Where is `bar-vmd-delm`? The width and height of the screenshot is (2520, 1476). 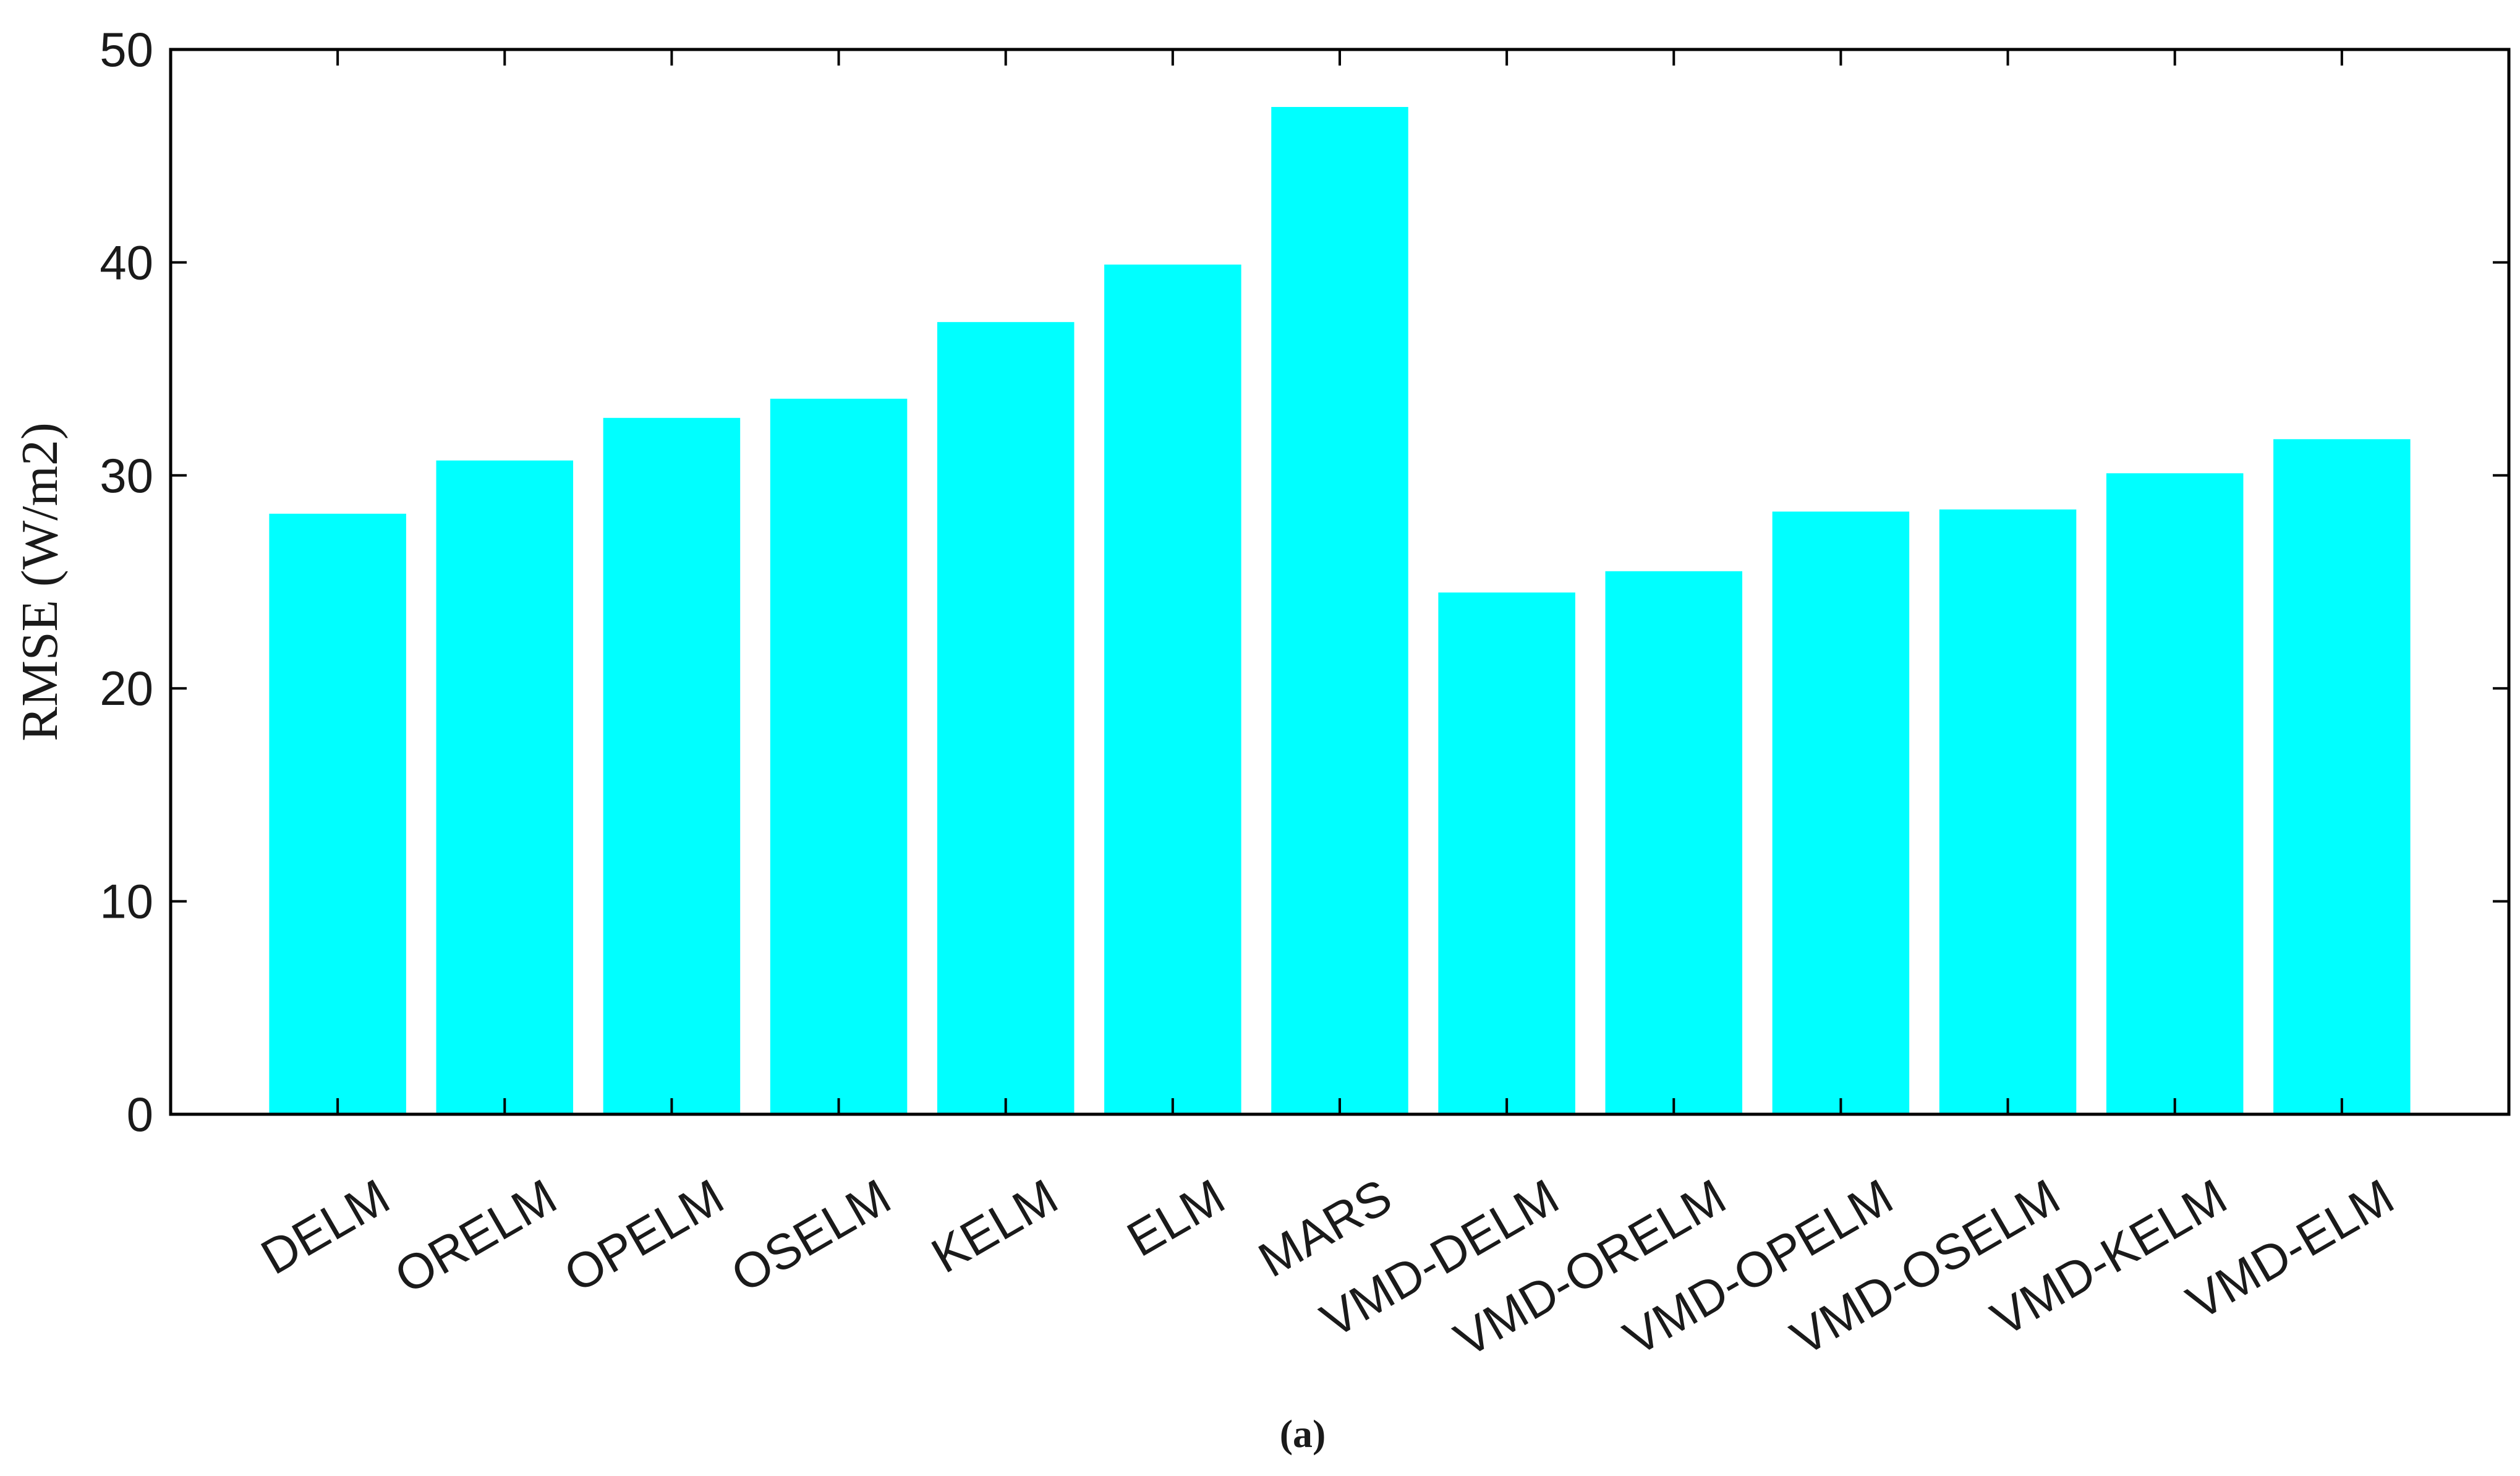
bar-vmd-delm is located at coordinates (1506, 853).